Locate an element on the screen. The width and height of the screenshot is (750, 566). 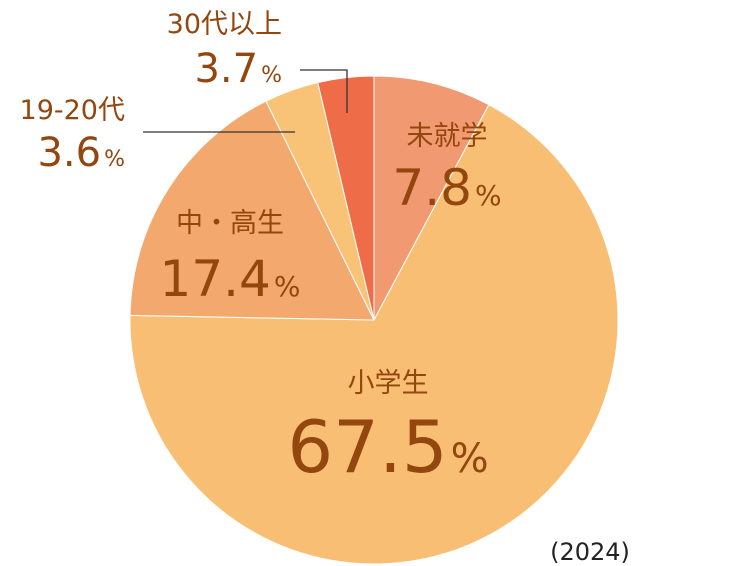
value-label: 67.5% is located at coordinates (387, 447).